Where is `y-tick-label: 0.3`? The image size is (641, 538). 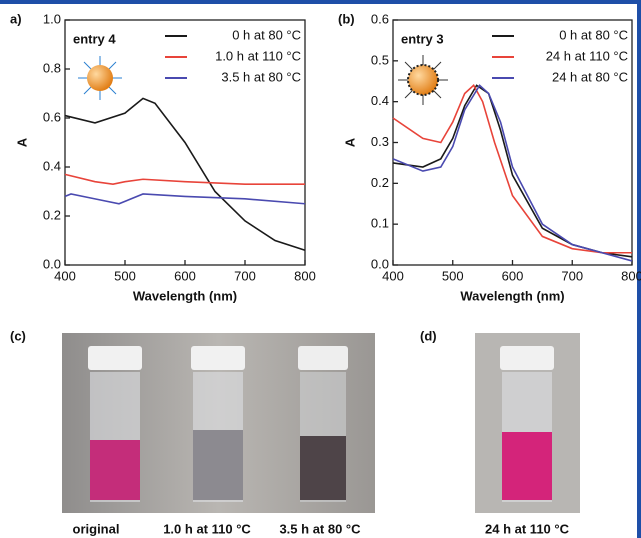 y-tick-label: 0.3 is located at coordinates (380, 141).